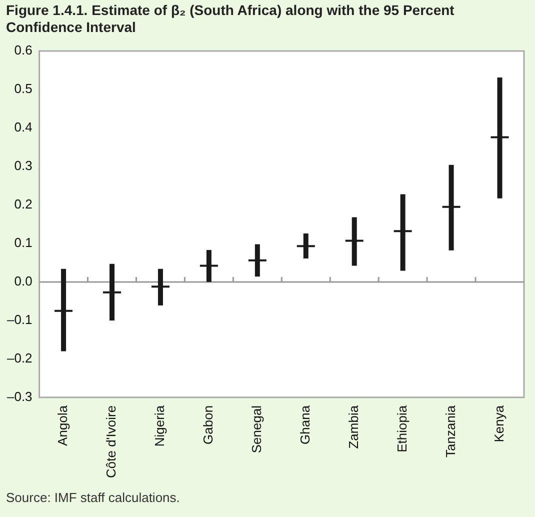 The height and width of the screenshot is (517, 535). I want to click on x-tick-label: Senegal, so click(256, 429).